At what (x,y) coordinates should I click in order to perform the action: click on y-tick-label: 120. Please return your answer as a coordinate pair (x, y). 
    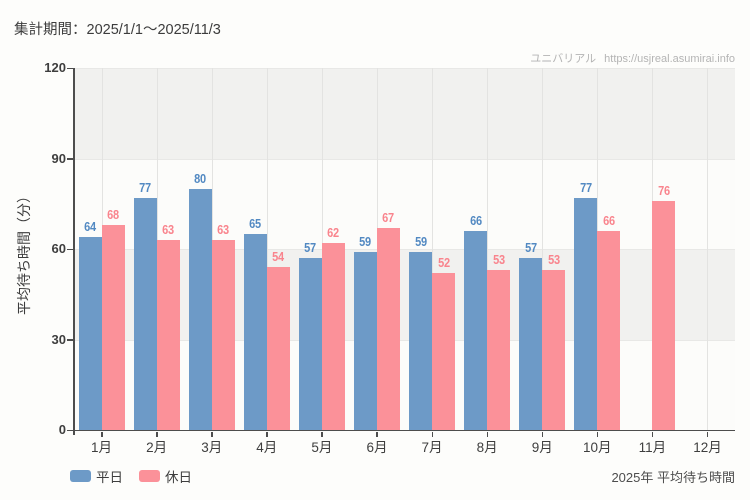
    Looking at the image, I should click on (55, 67).